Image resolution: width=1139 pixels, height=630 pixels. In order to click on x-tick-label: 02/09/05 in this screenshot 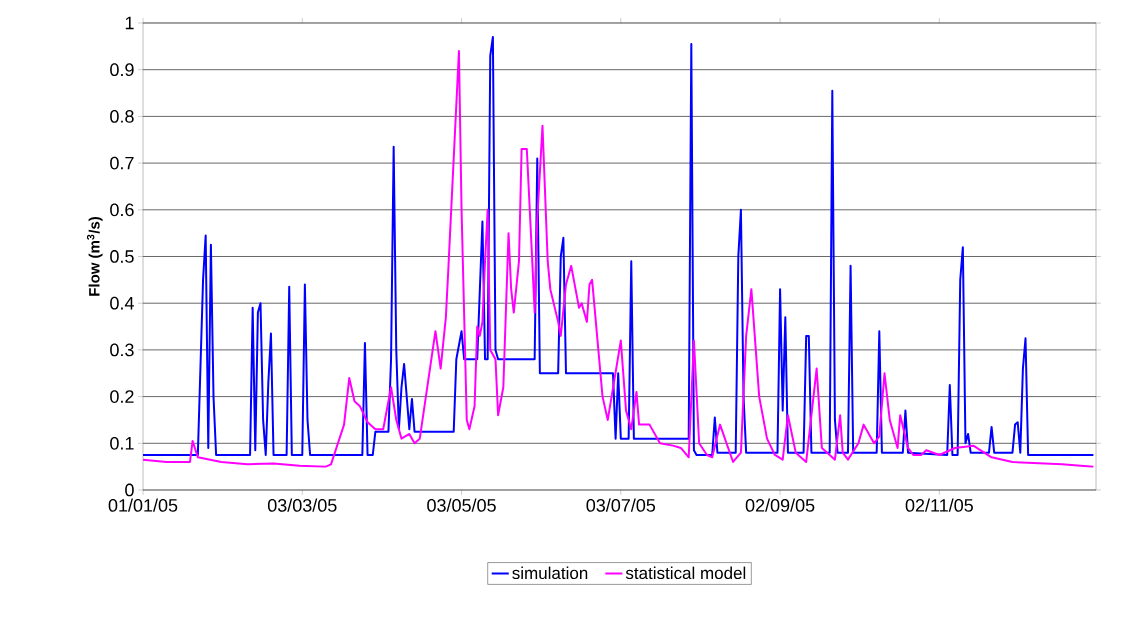, I will do `click(780, 505)`.